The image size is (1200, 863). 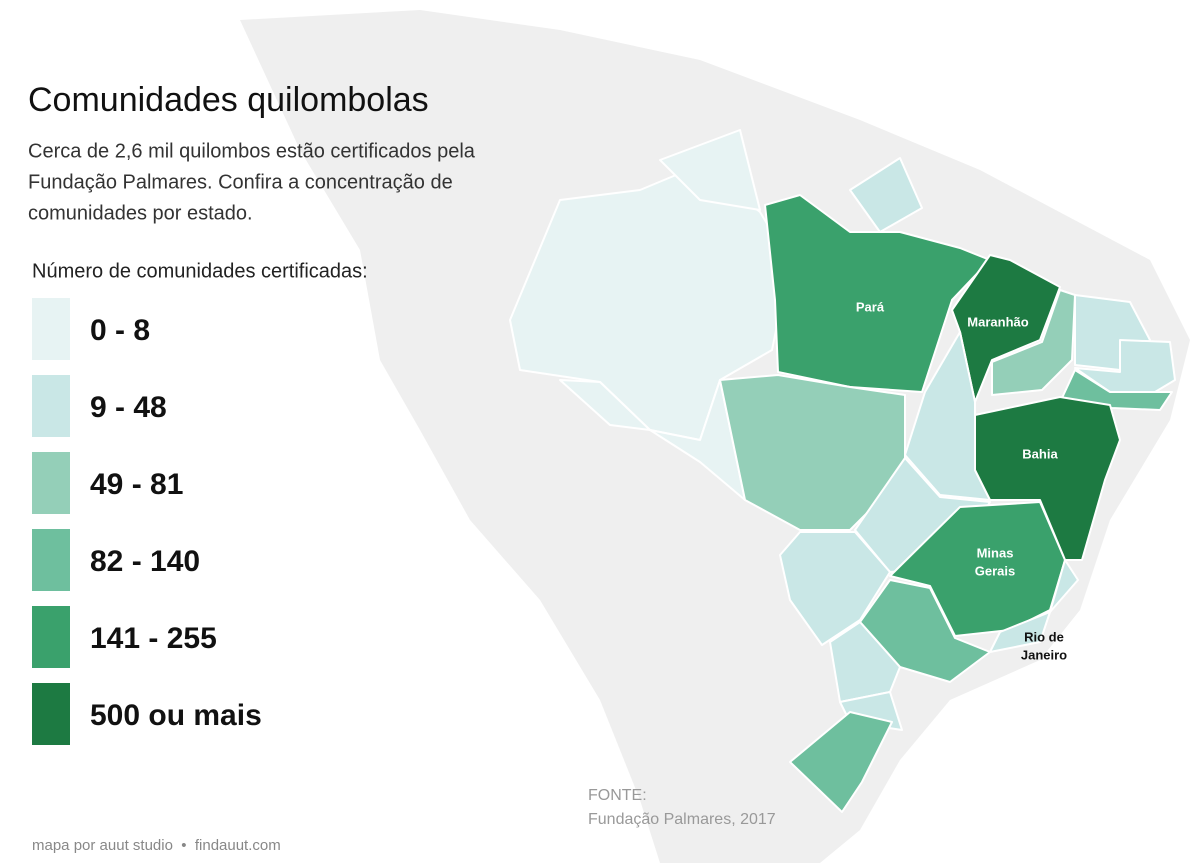 I want to click on source-text: Fundação Palmares, 2017, so click(x=682, y=819).